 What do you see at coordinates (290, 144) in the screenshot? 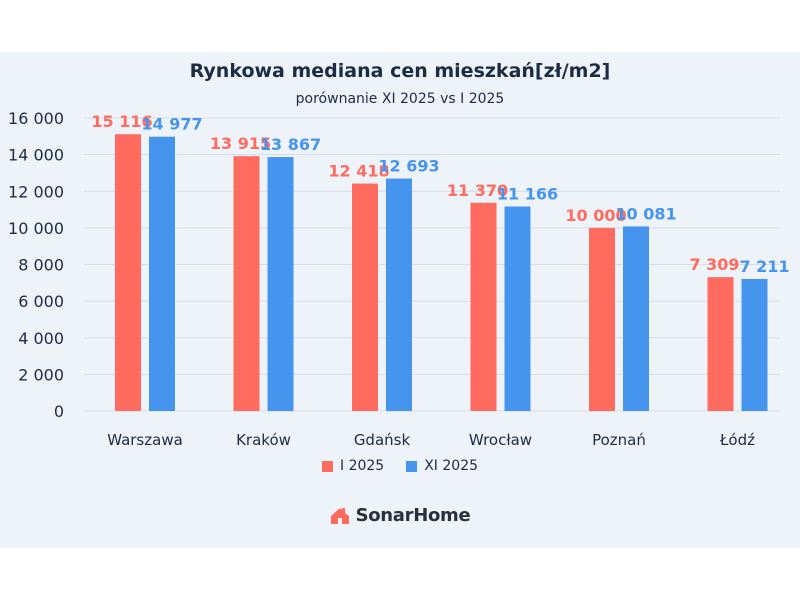
I see `data-label: 13 867` at bounding box center [290, 144].